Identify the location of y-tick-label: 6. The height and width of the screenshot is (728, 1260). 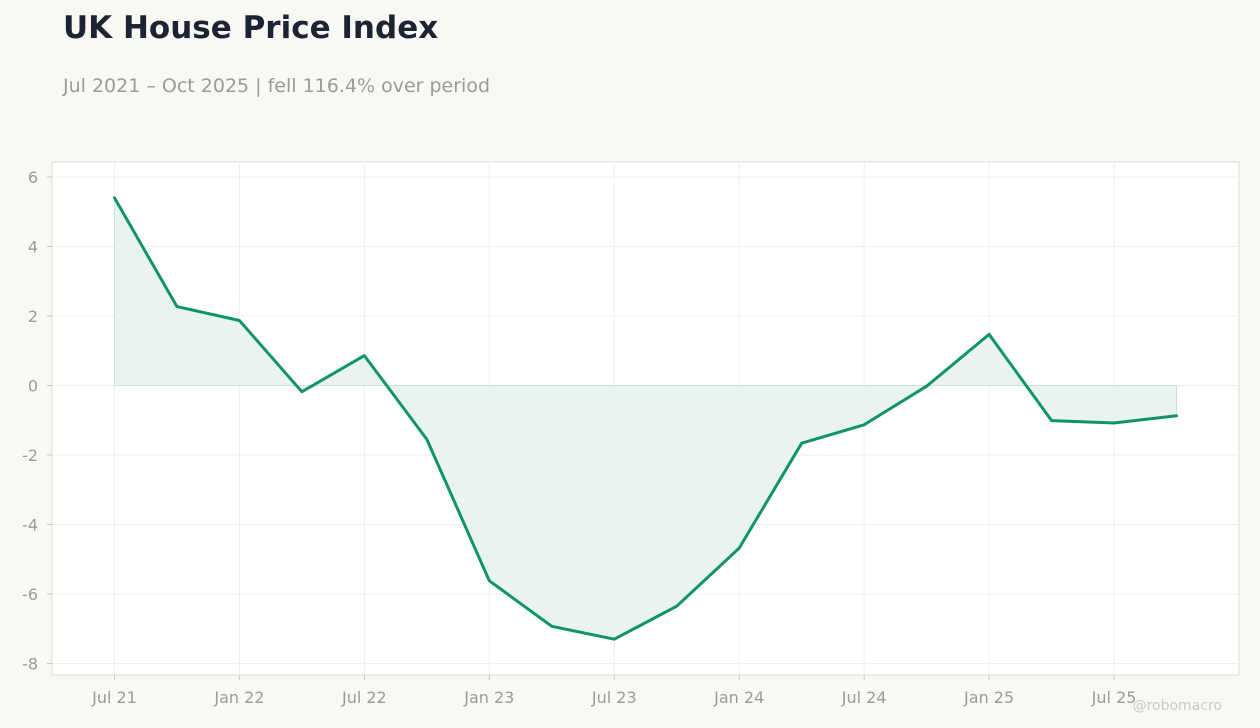
(33, 177).